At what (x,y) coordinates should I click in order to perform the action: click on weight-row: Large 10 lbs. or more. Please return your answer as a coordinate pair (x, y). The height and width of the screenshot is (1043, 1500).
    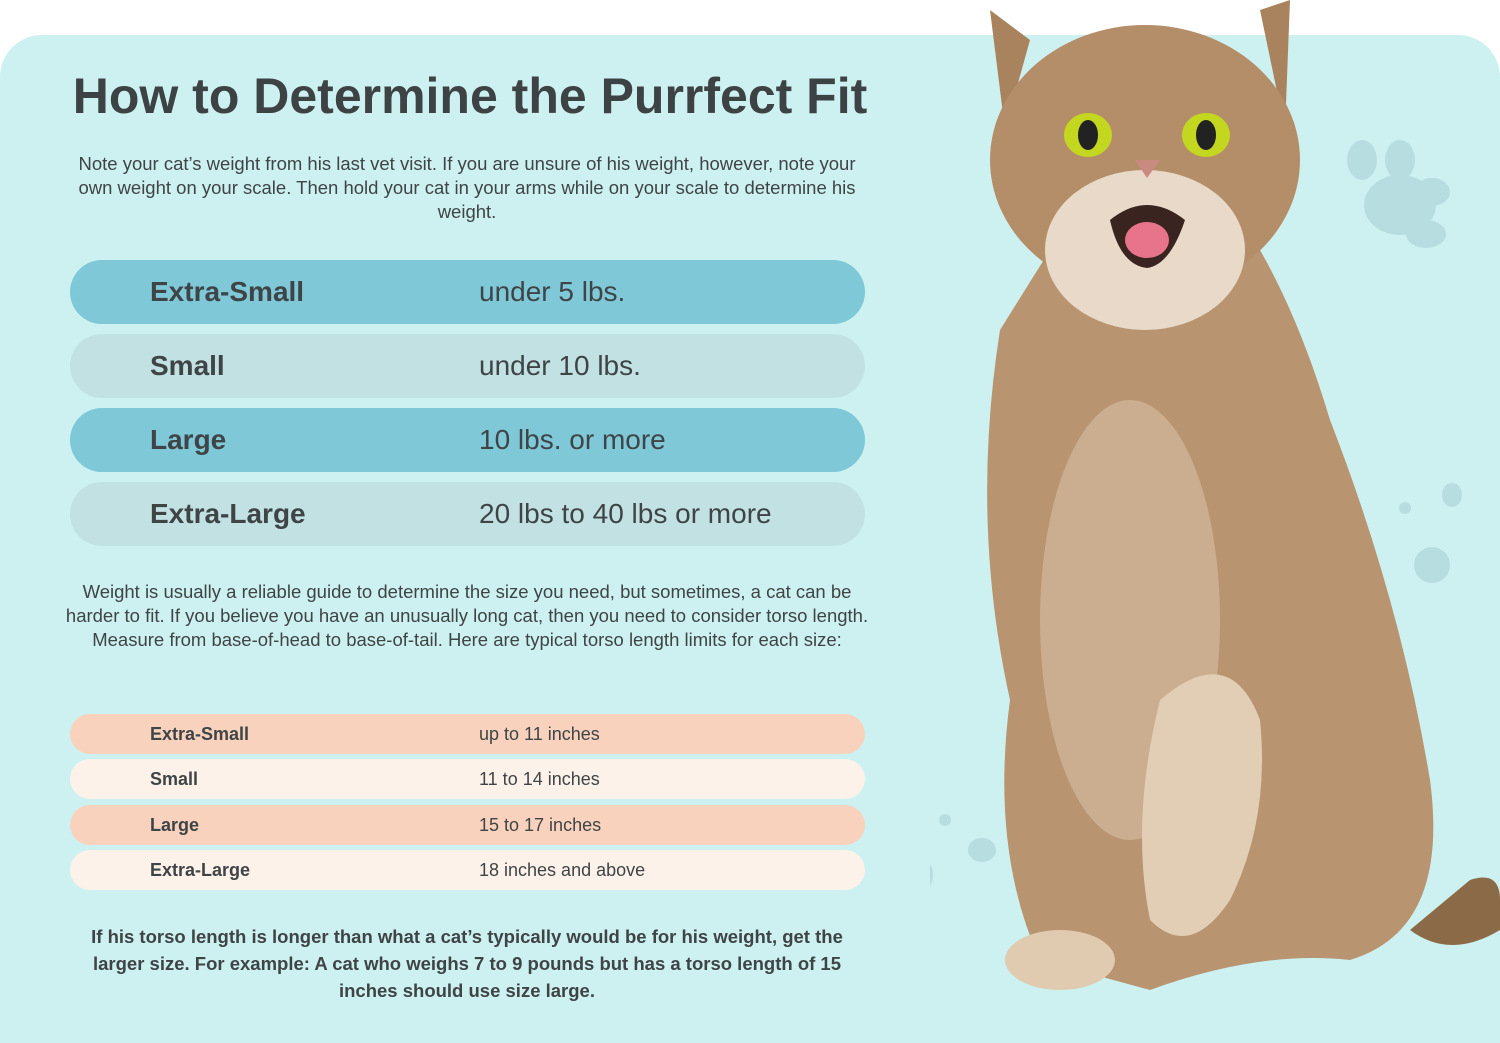
    Looking at the image, I should click on (467, 440).